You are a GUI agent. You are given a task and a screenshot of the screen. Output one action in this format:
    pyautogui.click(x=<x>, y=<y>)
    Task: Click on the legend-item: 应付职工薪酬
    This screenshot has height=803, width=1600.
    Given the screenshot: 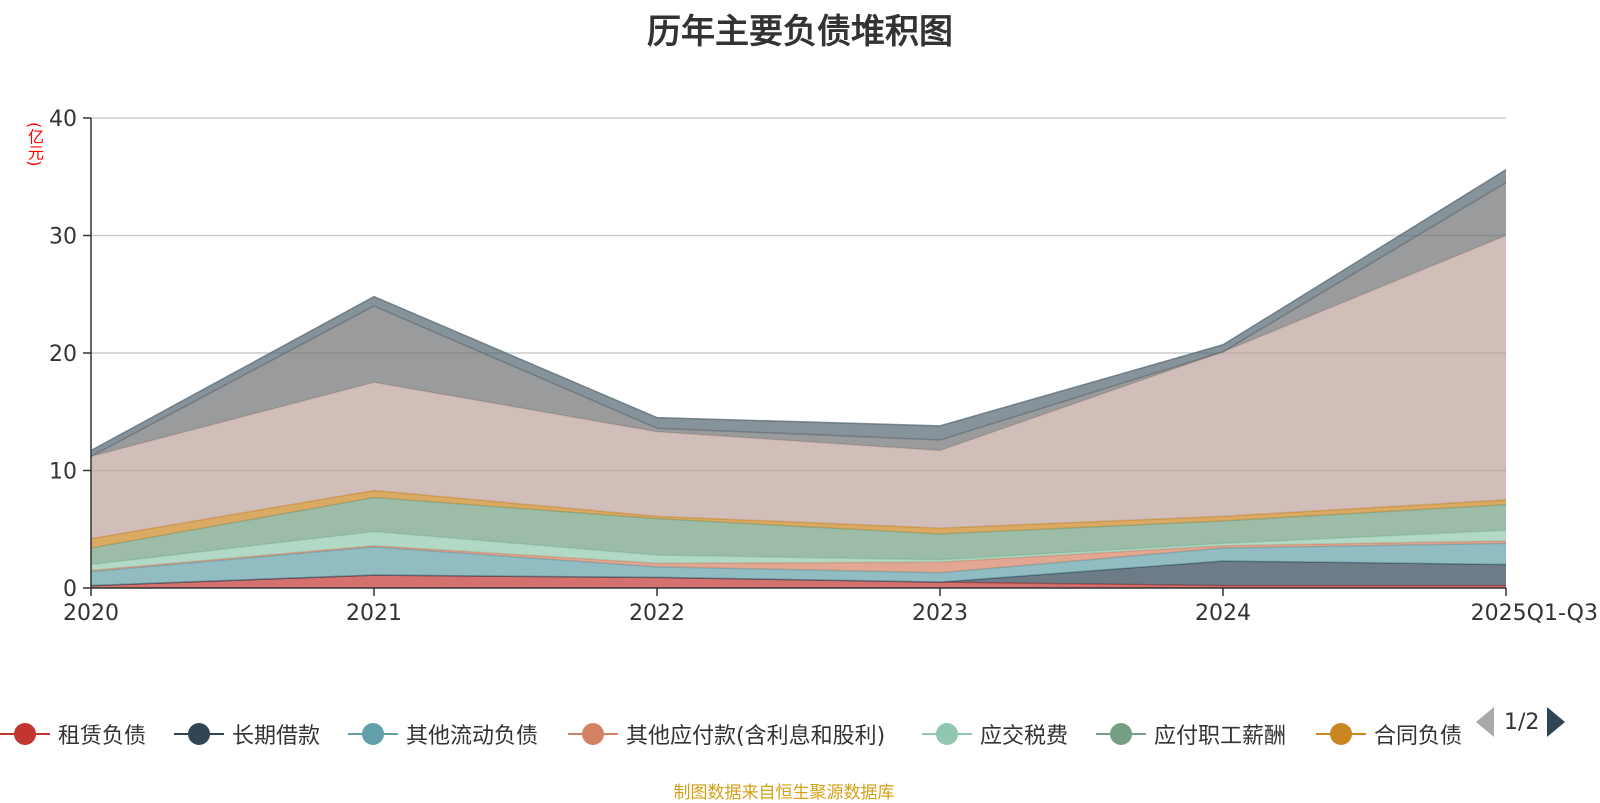 What is the action you would take?
    pyautogui.click(x=1191, y=734)
    